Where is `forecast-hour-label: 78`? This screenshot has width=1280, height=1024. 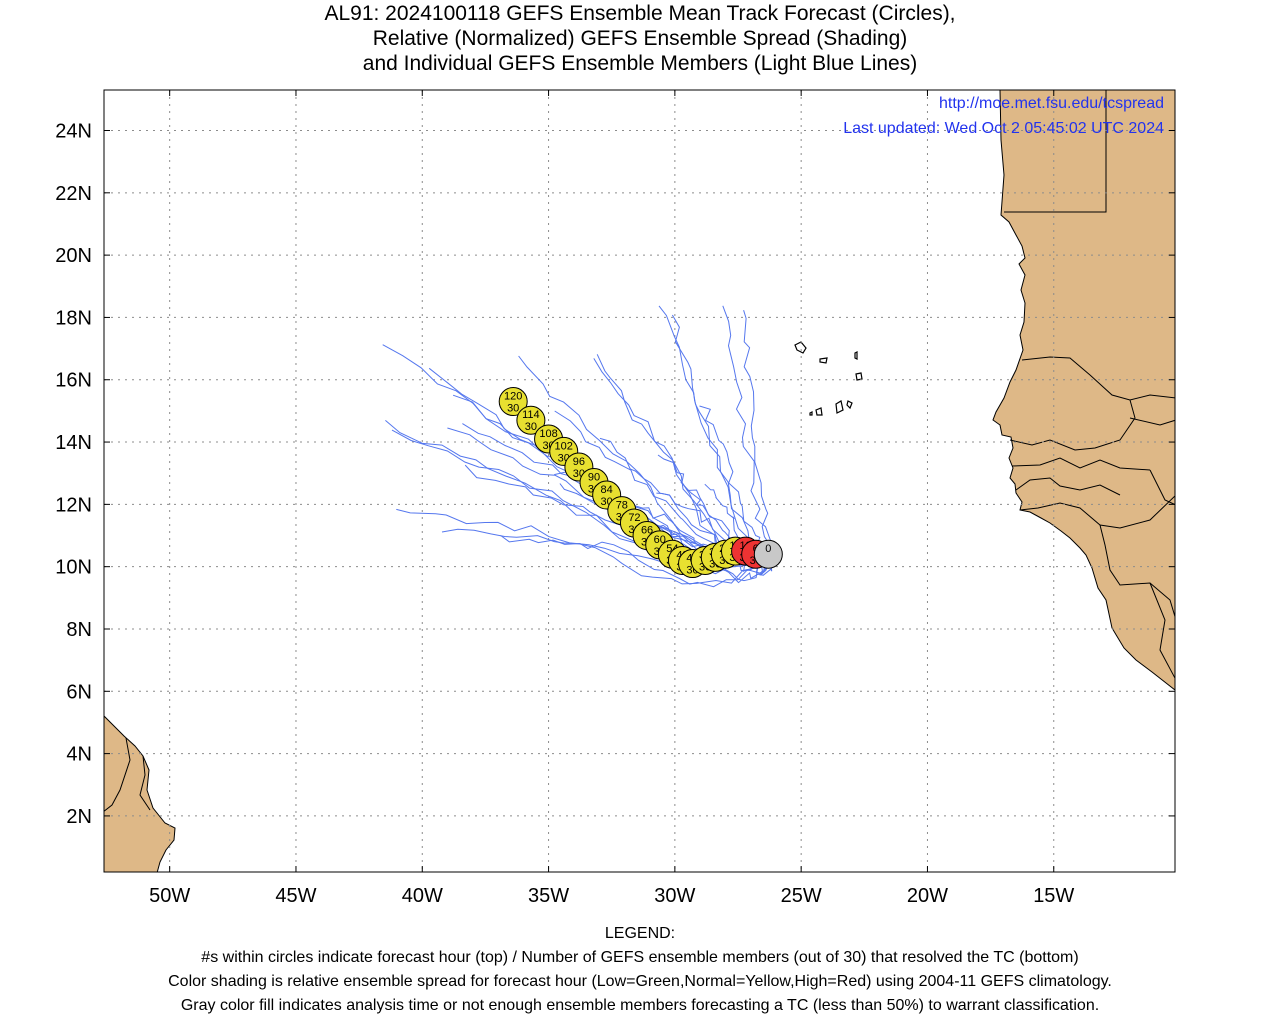
forecast-hour-label: 78 is located at coordinates (622, 506).